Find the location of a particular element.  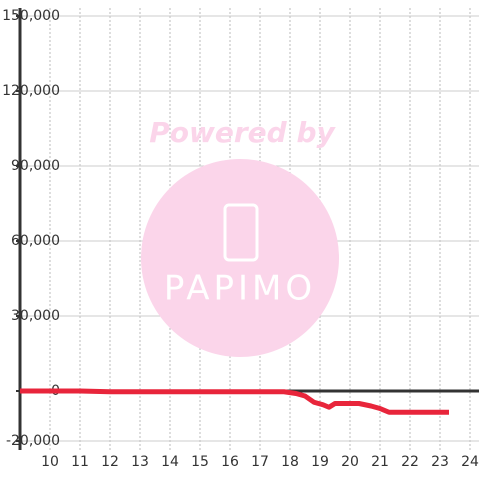

y-tick-label: 120,000 is located at coordinates (31, 91).